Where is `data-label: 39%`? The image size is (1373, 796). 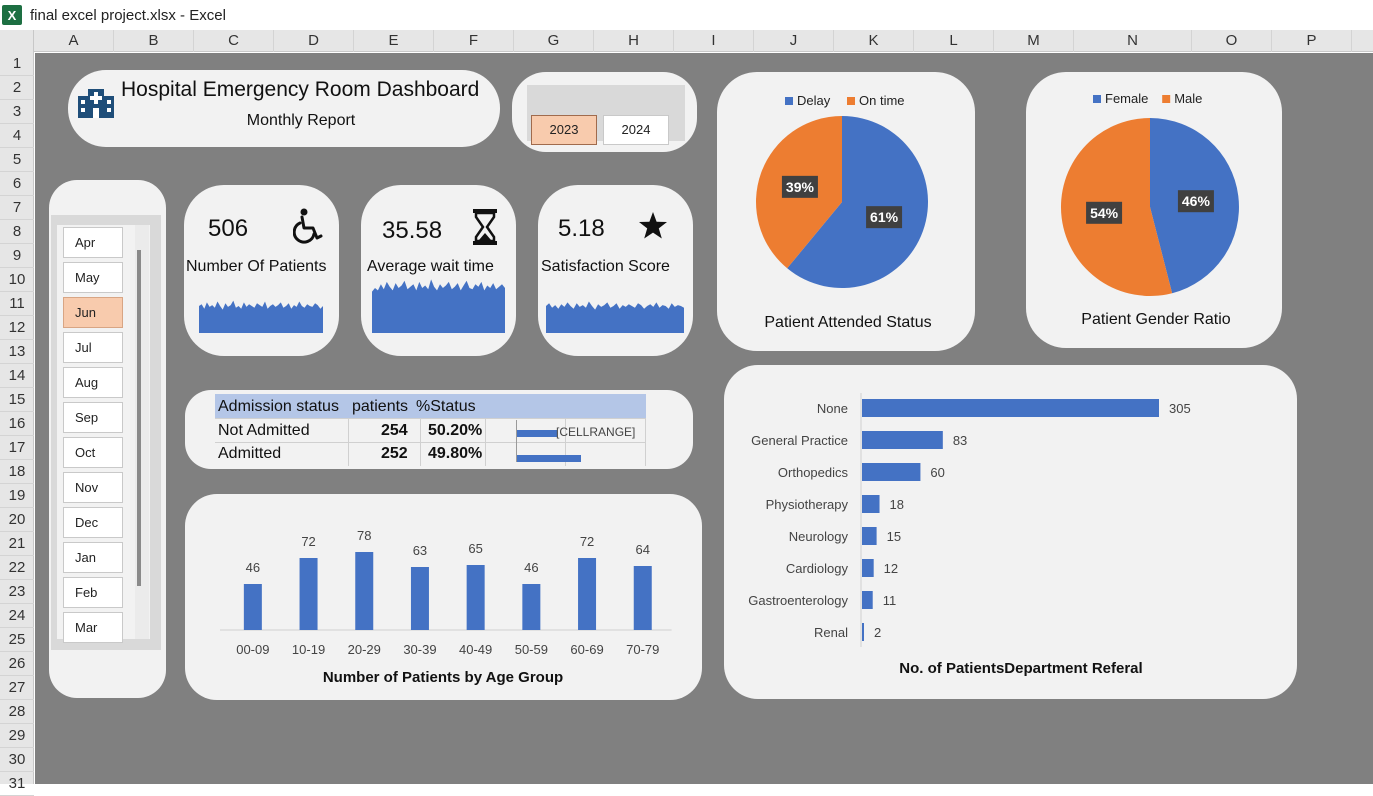 data-label: 39% is located at coordinates (800, 187).